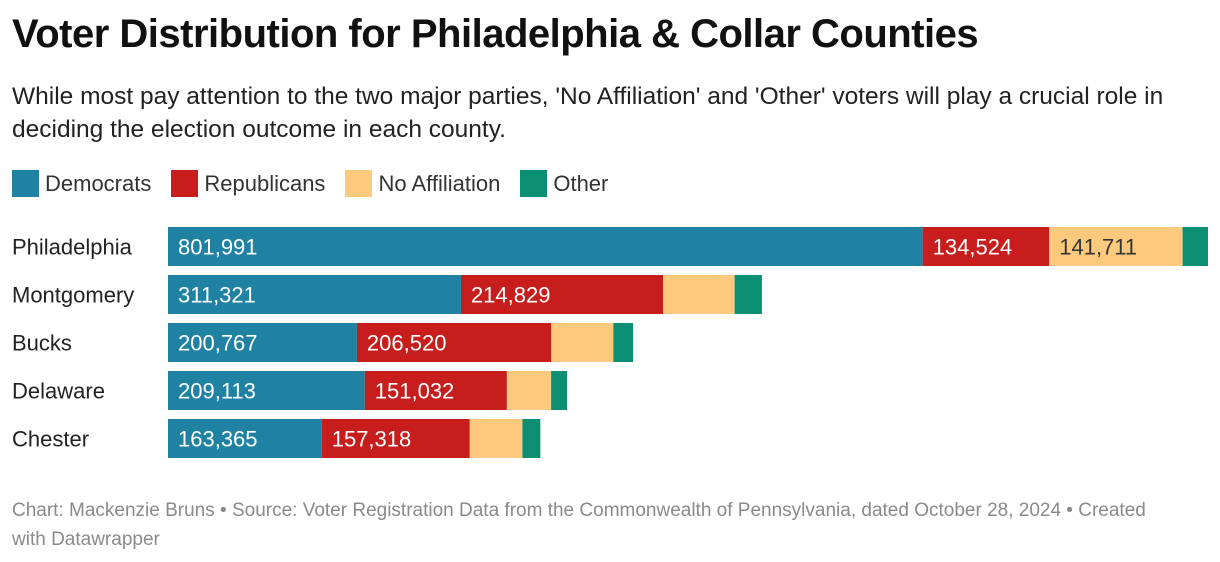 This screenshot has height=562, width=1220. What do you see at coordinates (581, 183) in the screenshot?
I see `legend-label-other: Other` at bounding box center [581, 183].